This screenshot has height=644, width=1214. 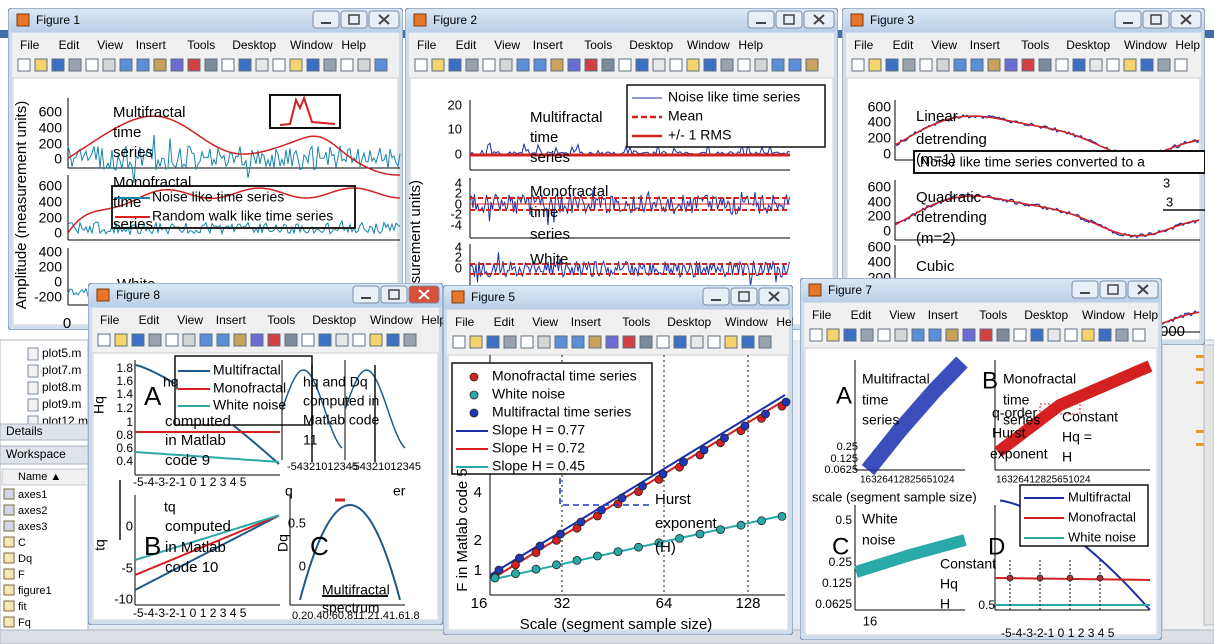 I want to click on variable-name: figure1, so click(x=35, y=591).